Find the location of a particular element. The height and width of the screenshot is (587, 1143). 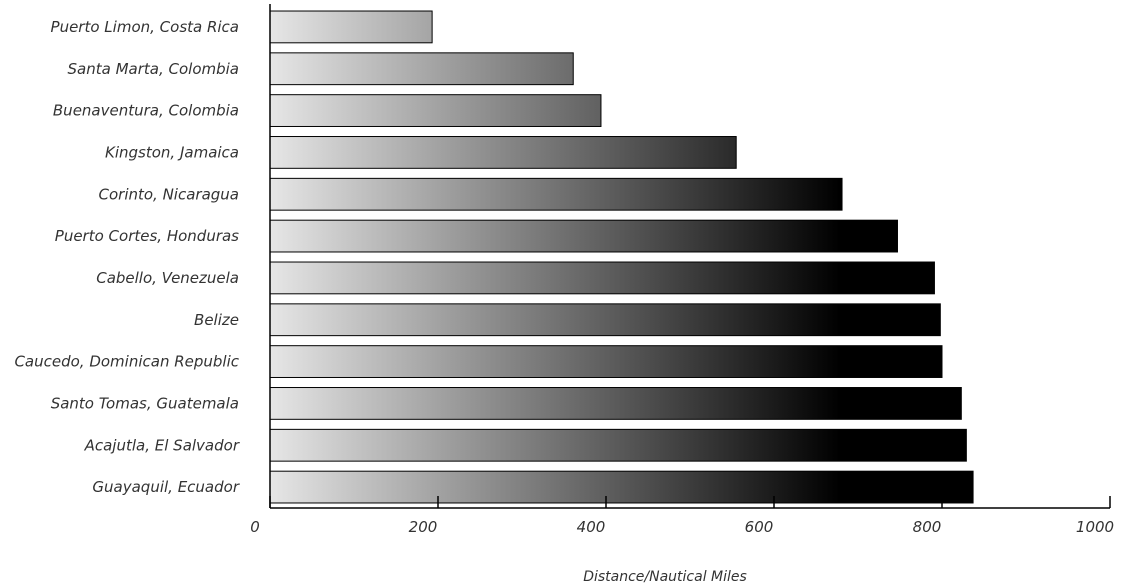

x-tick-label: 0 is located at coordinates (255, 527).